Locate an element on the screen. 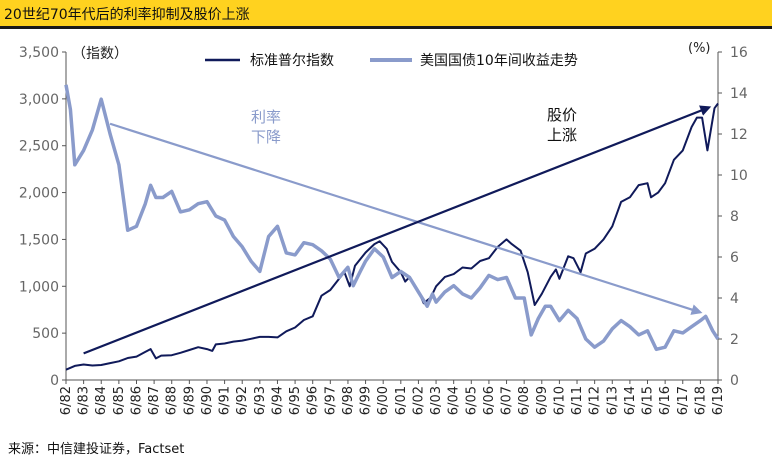 This screenshot has width=772, height=462. x-tick-label: 6/17 is located at coordinates (683, 400).